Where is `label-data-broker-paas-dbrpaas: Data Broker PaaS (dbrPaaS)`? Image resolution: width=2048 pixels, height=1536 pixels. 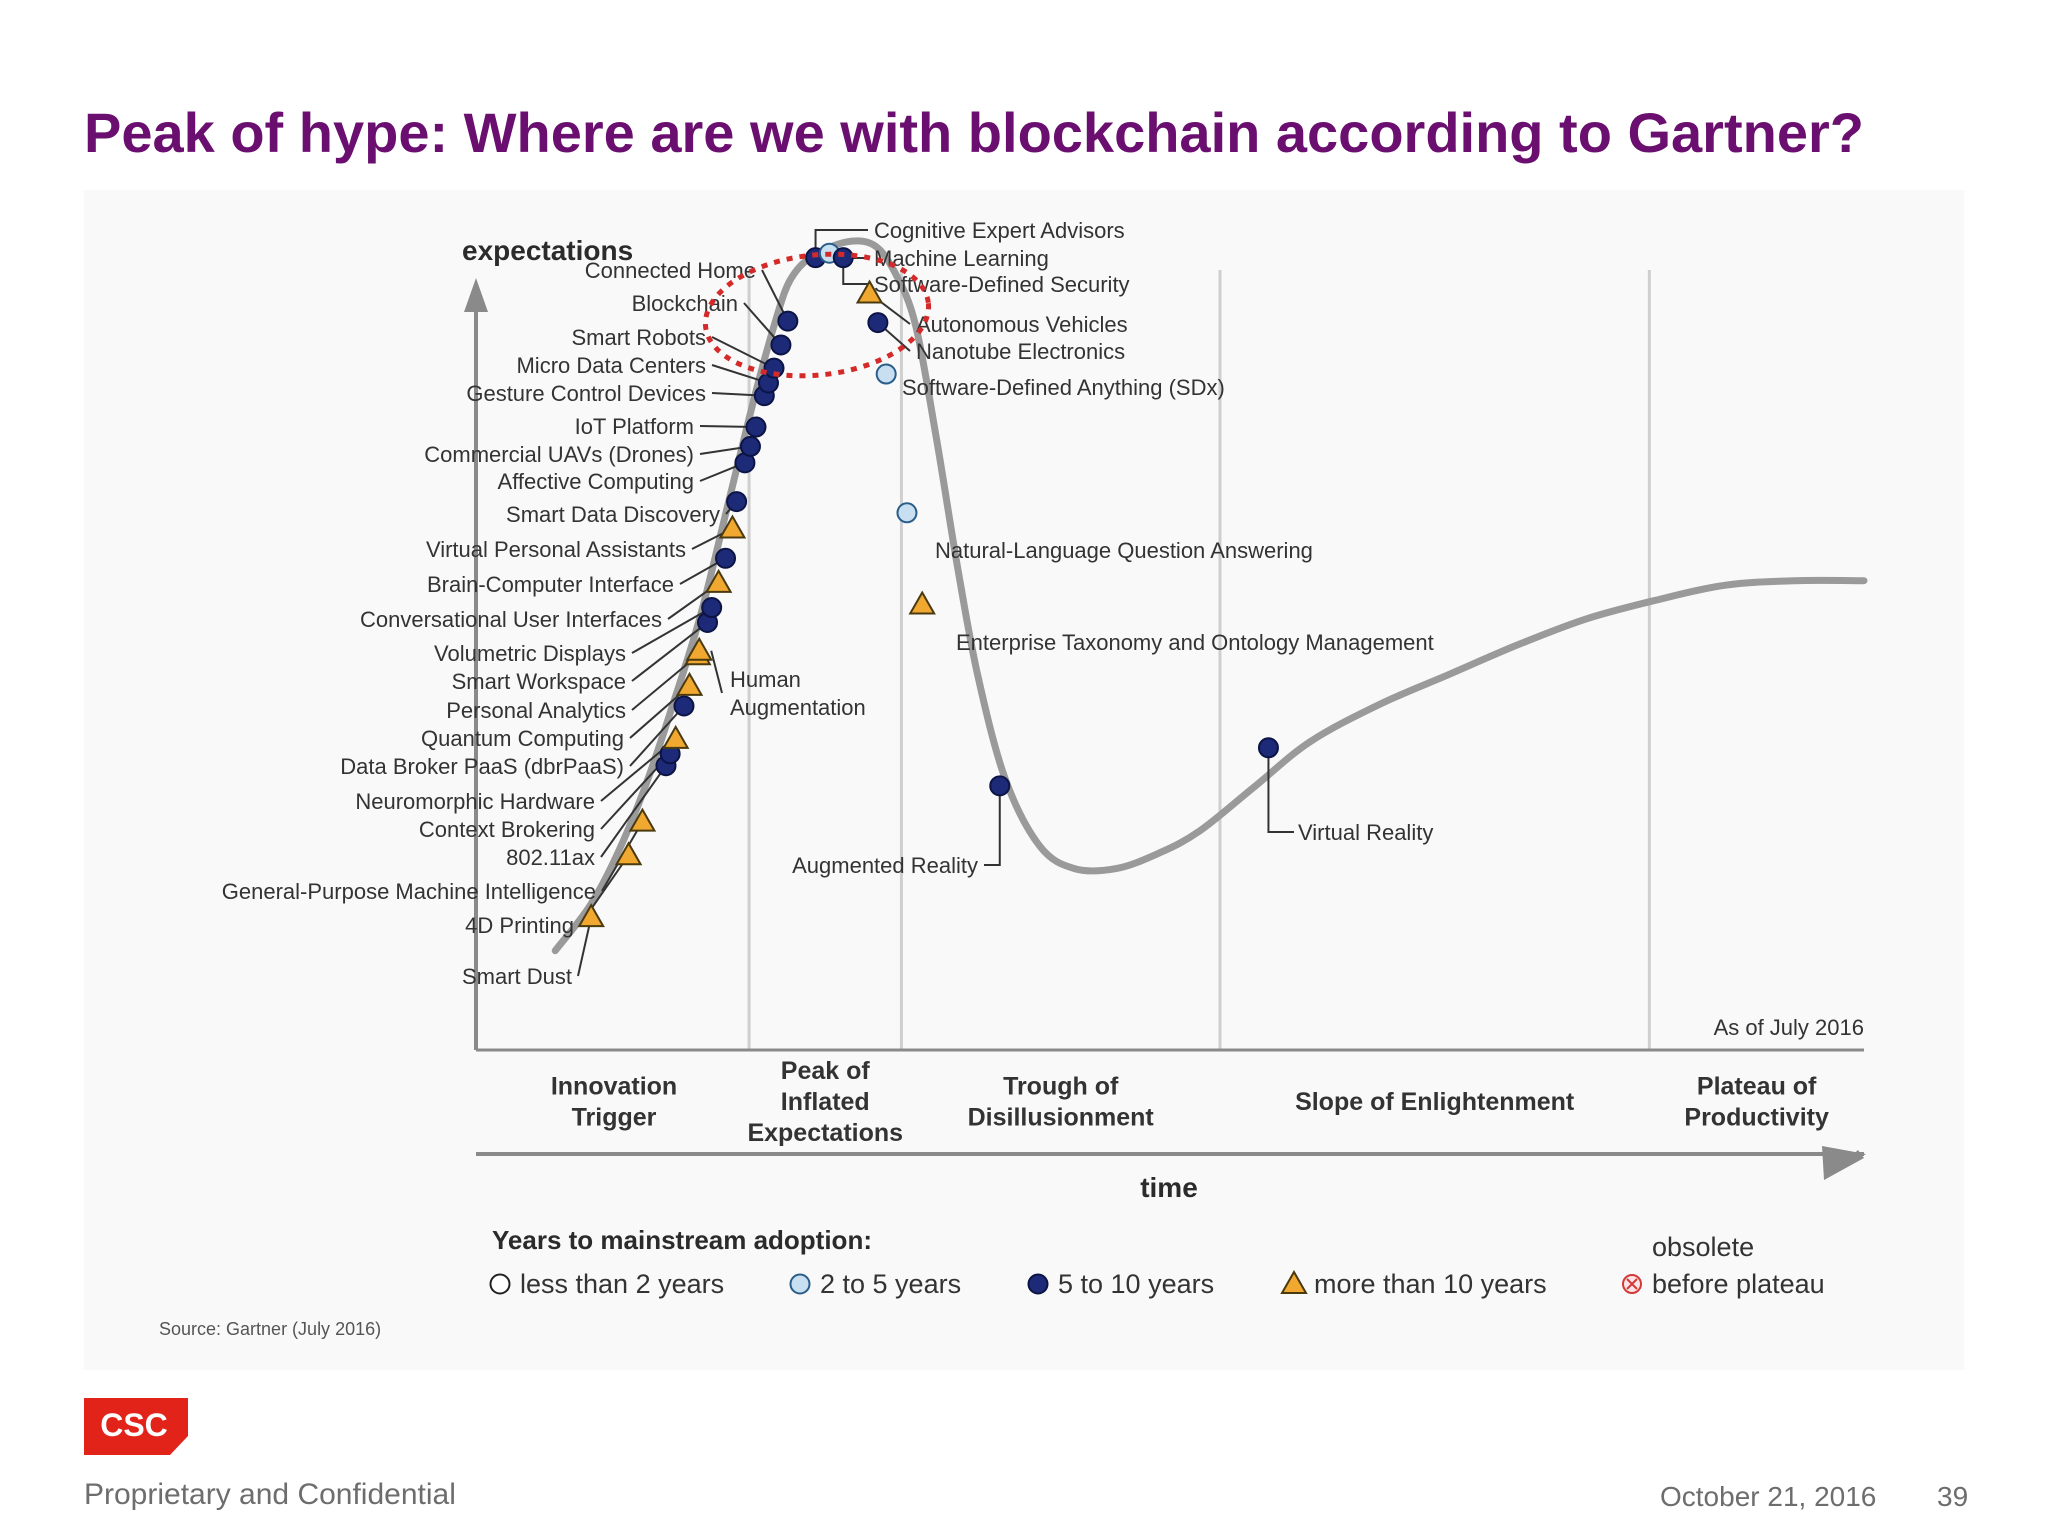
label-data-broker-paas-dbrpaas: Data Broker PaaS (dbrPaaS) is located at coordinates (482, 766).